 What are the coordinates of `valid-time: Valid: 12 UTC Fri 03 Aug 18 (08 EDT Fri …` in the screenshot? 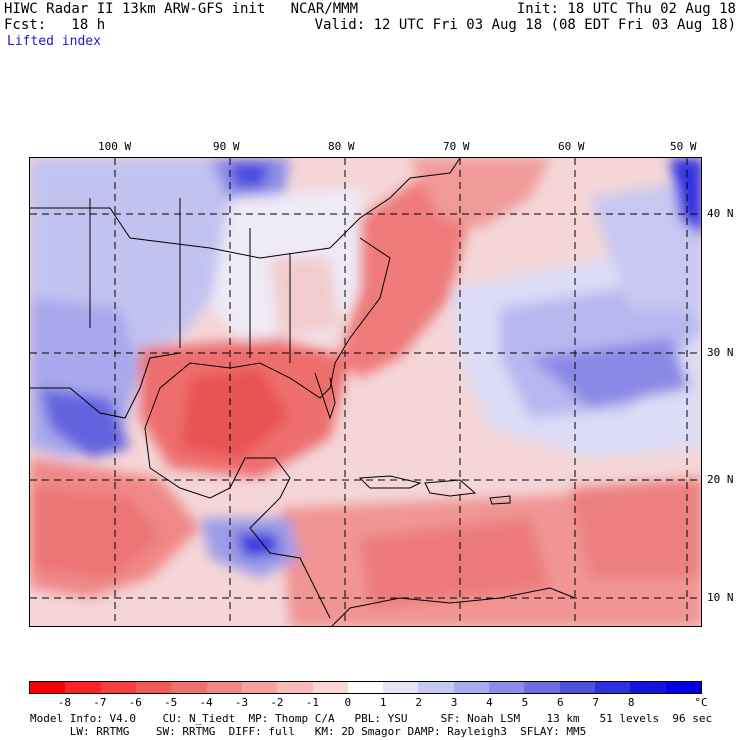 It's located at (525, 25).